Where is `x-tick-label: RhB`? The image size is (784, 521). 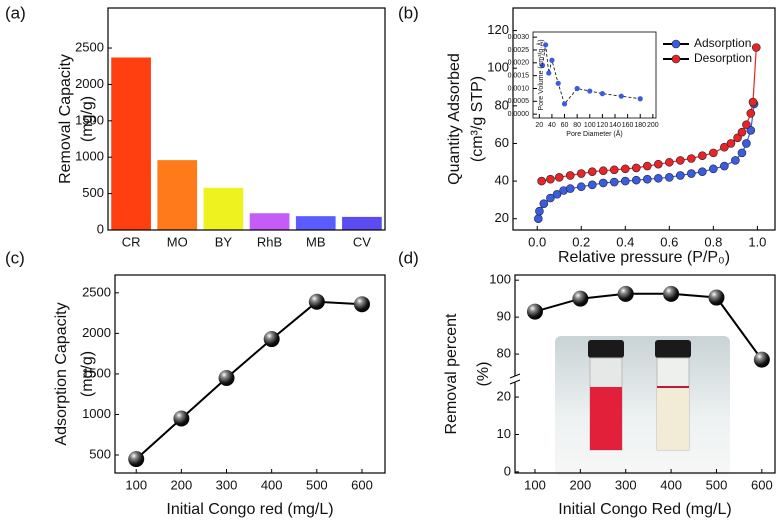
x-tick-label: RhB is located at coordinates (269, 241).